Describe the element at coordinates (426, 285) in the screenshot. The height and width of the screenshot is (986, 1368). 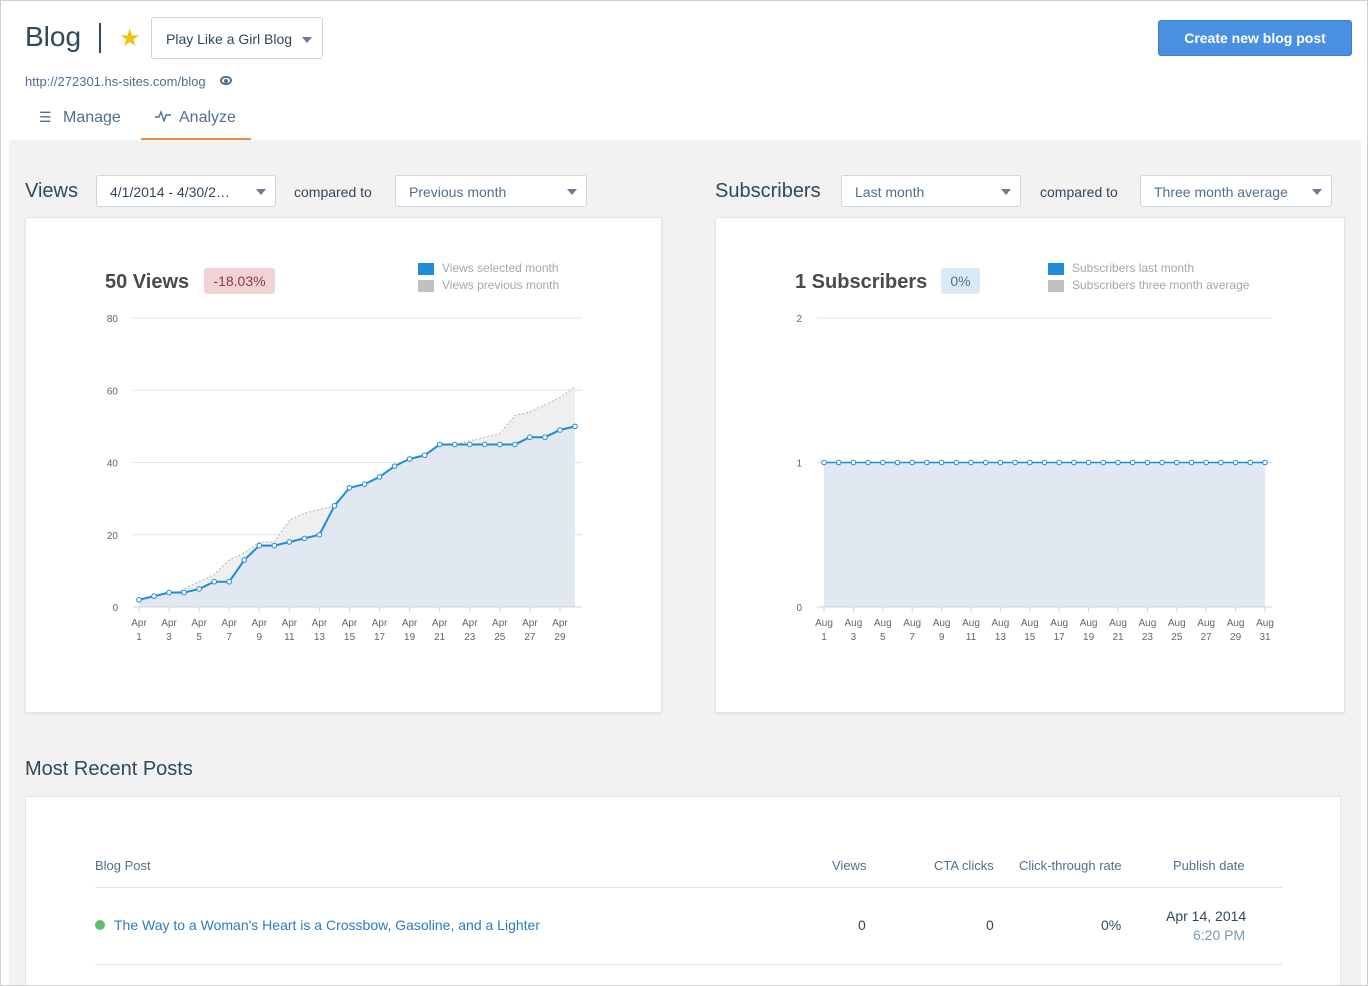
I see `legend-swatch-gray` at that location.